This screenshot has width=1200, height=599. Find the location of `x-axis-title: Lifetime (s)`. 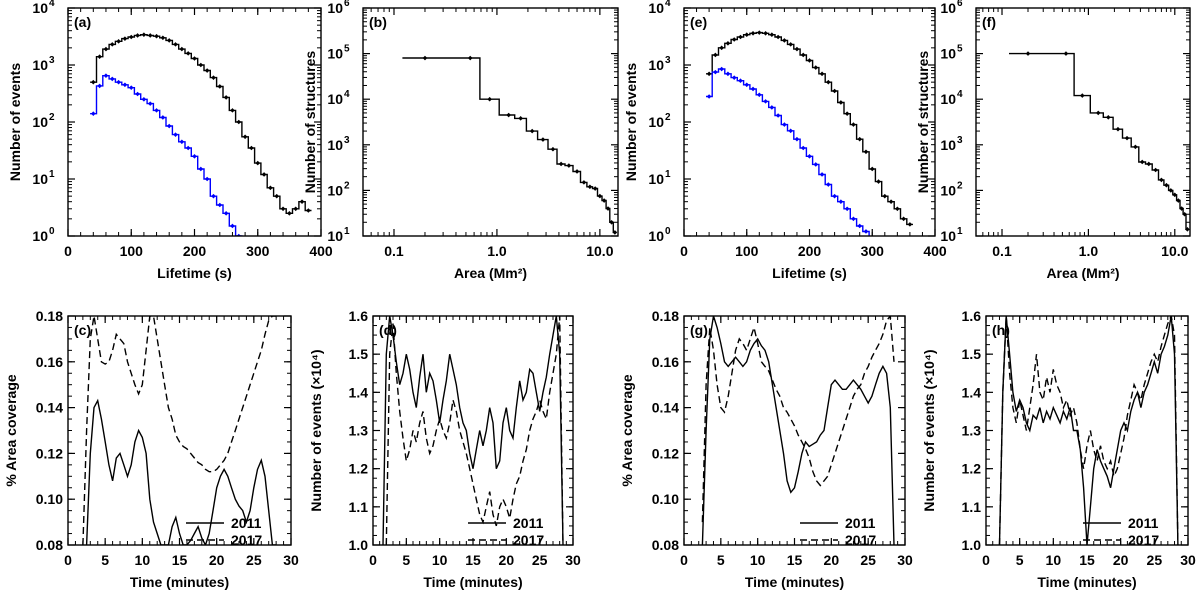

x-axis-title: Lifetime (s) is located at coordinates (809, 273).